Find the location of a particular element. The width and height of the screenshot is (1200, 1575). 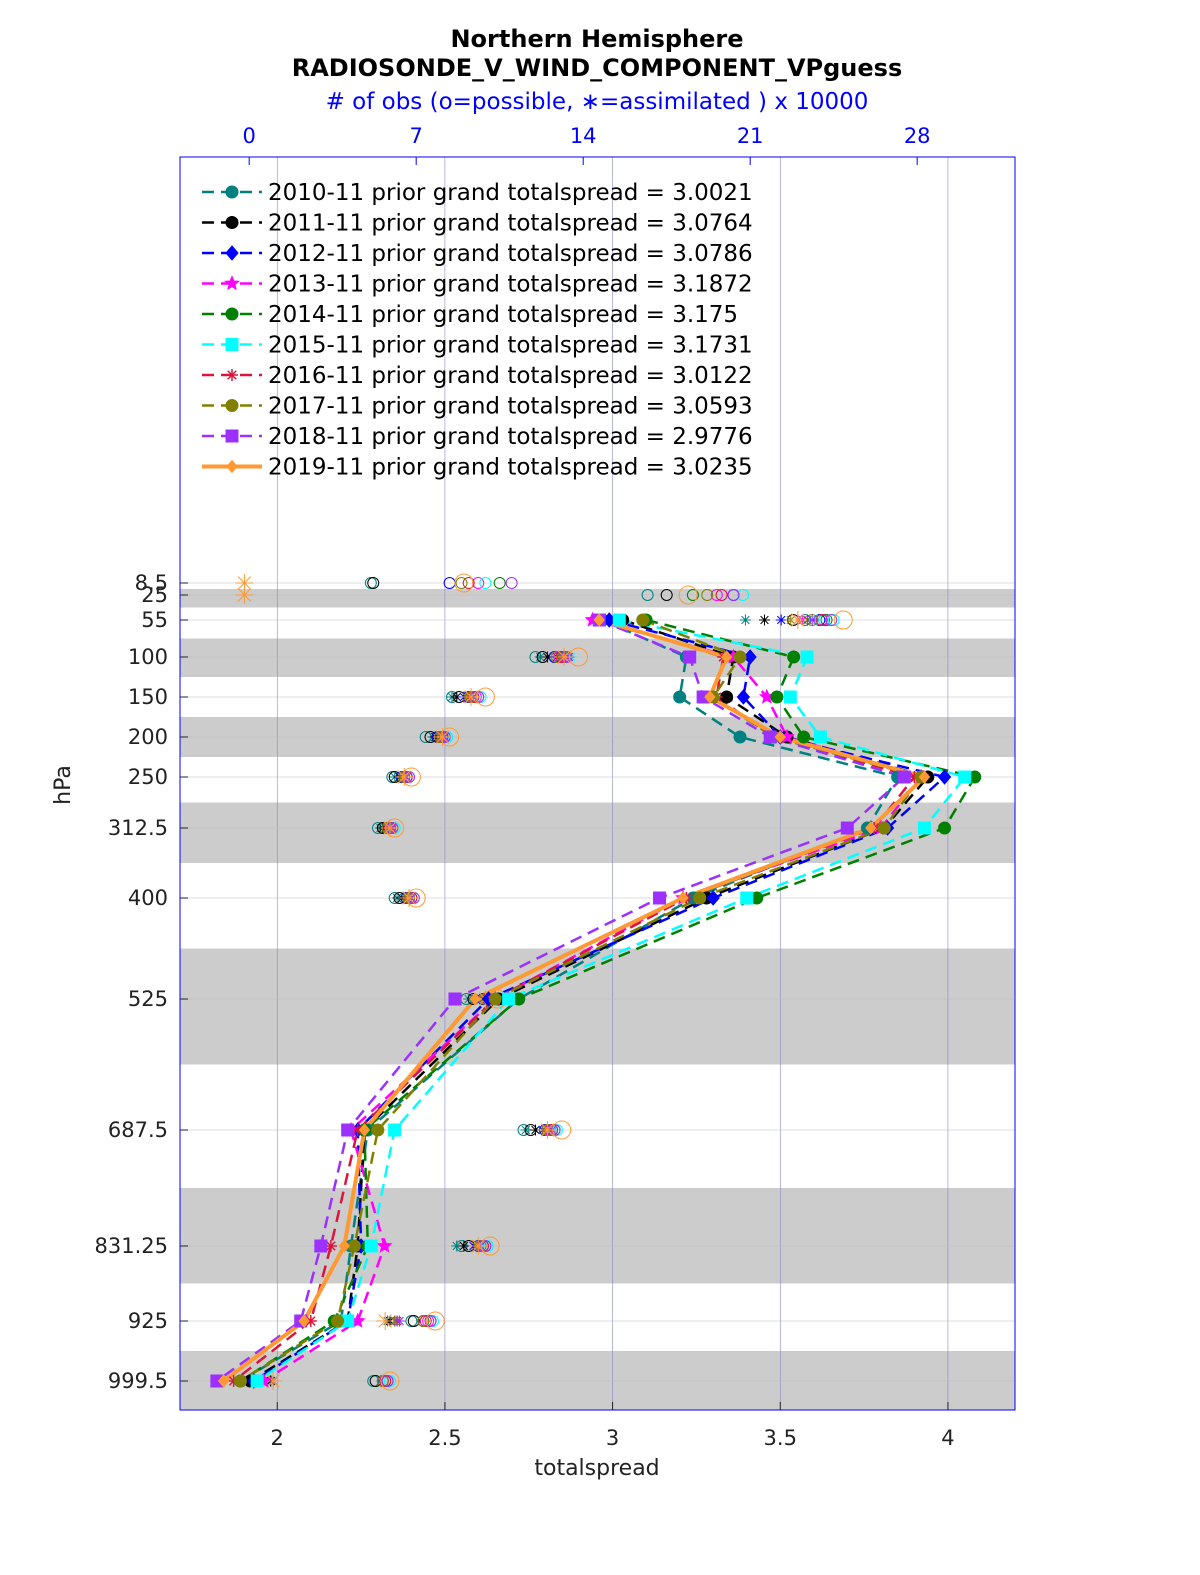

y-tick-label: 312.5 is located at coordinates (138, 828).